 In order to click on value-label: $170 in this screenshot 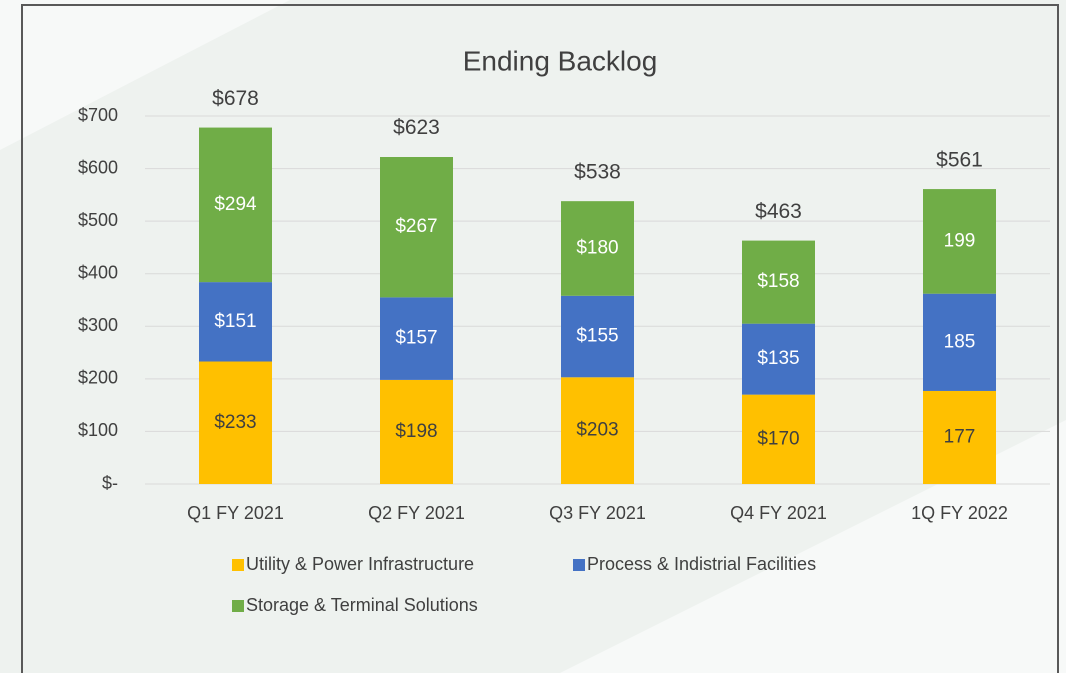, I will do `click(778, 438)`.